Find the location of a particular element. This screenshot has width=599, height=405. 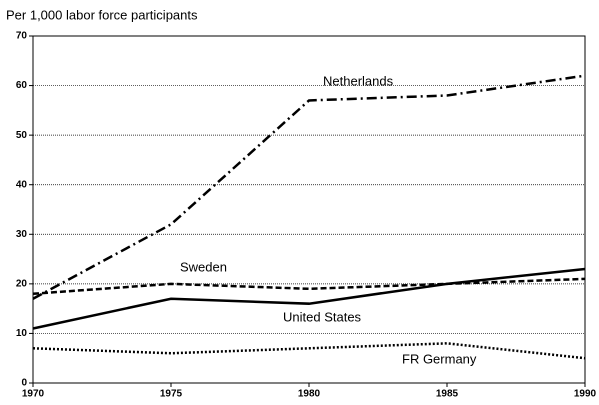

y-tick-label: 0 is located at coordinates (24, 383).